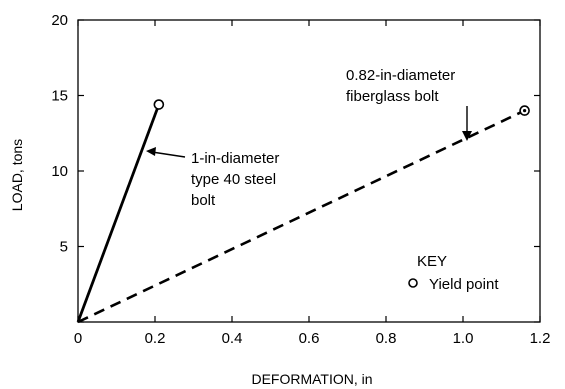  Describe the element at coordinates (151, 151) in the screenshot. I see `steel-bolt-arrowhead` at that location.